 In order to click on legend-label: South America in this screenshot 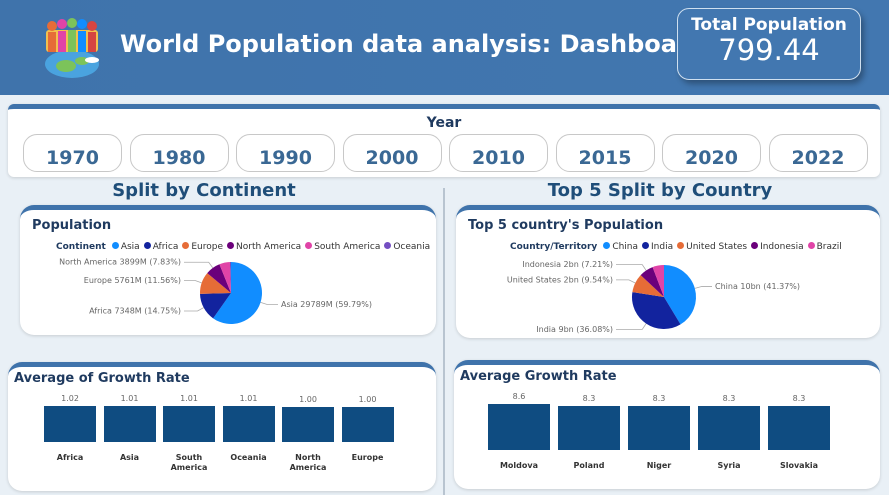, I will do `click(347, 247)`.